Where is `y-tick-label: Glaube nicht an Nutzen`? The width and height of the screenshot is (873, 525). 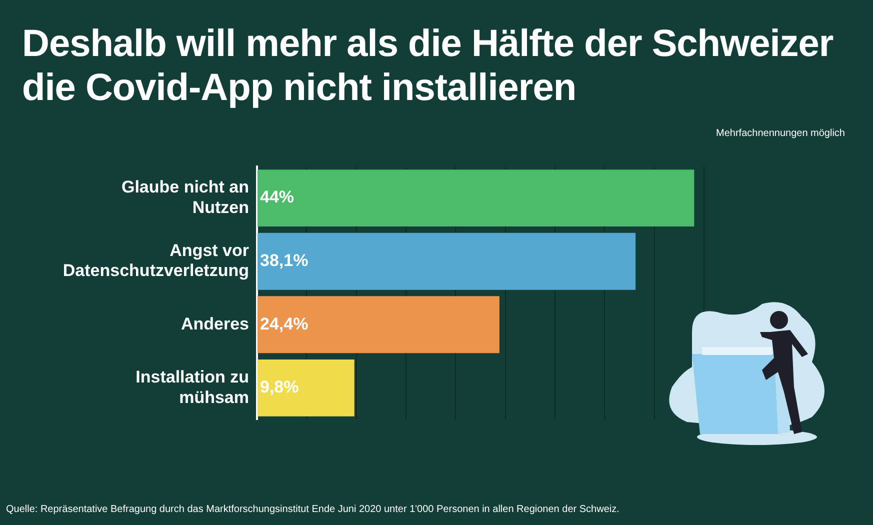
y-tick-label: Glaube nicht an Nutzen is located at coordinates (185, 197).